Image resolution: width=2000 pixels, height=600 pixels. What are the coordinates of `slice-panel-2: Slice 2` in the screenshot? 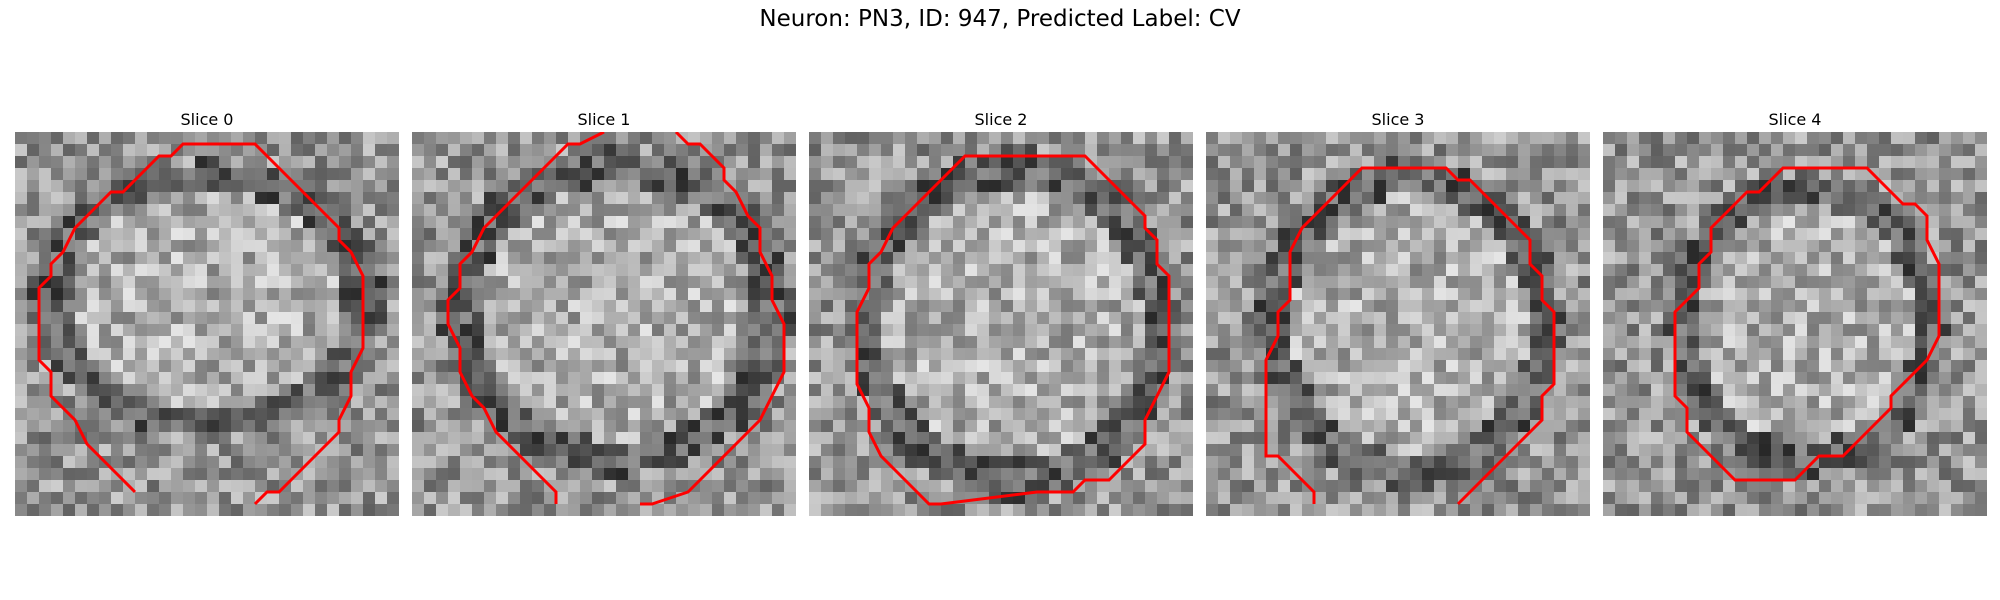 It's located at (1001, 312).